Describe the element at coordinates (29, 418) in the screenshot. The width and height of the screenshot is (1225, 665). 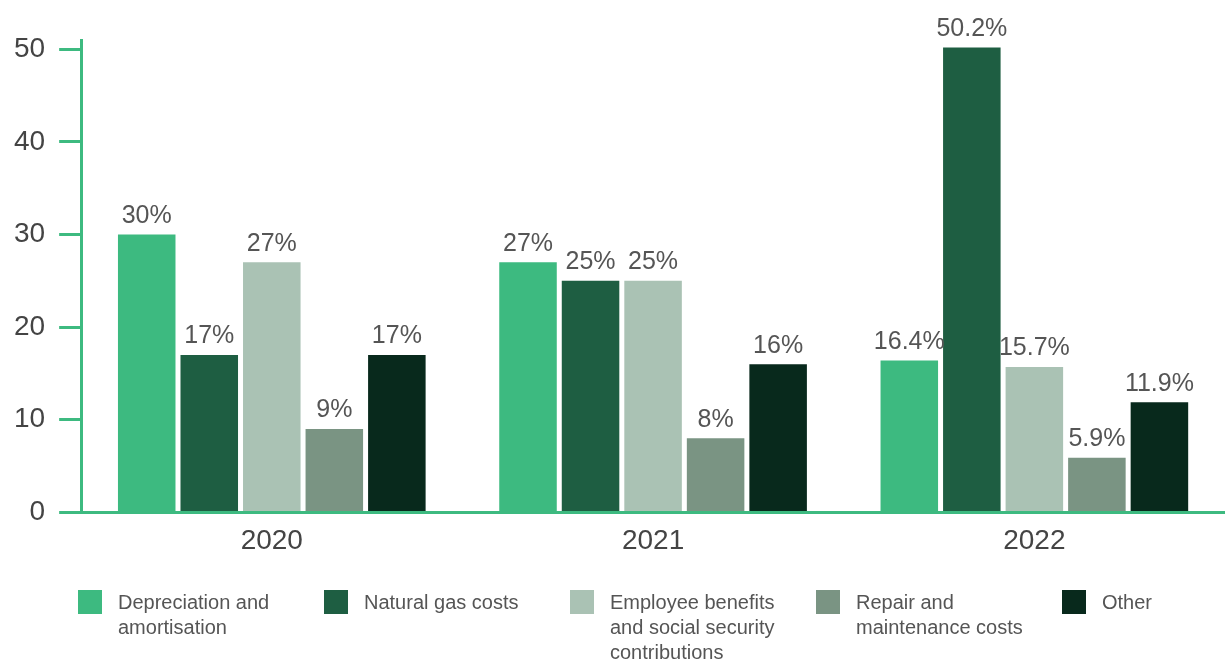
I see `y-tick-label: 10` at that location.